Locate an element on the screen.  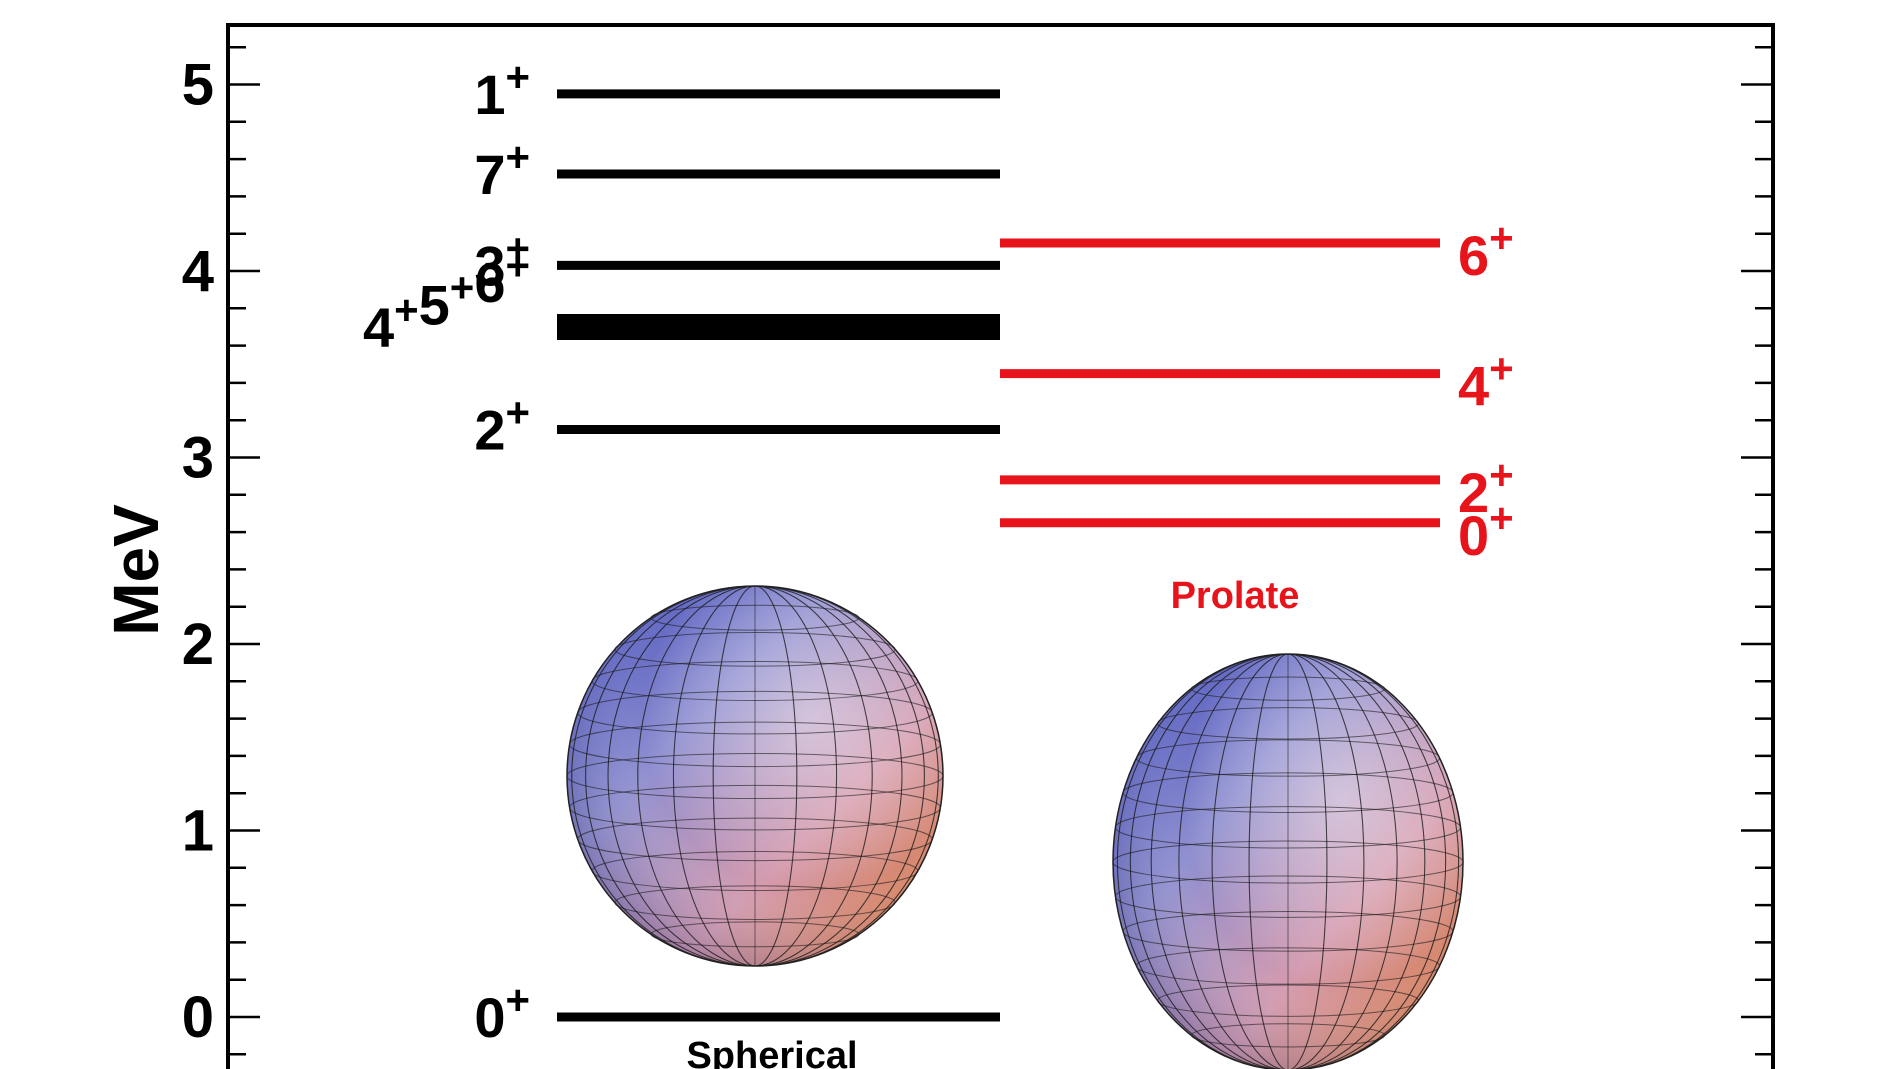
level-label-prolate: 2+ is located at coordinates (1486, 487).